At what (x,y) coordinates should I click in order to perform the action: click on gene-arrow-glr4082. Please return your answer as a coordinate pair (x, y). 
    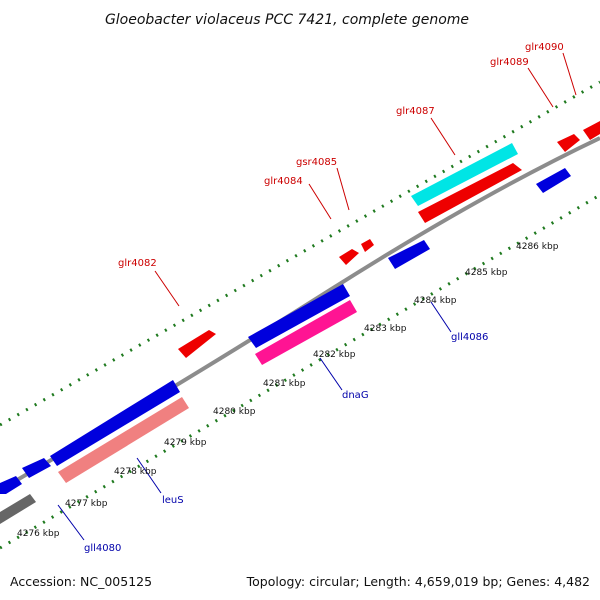
    Looking at the image, I should click on (197, 344).